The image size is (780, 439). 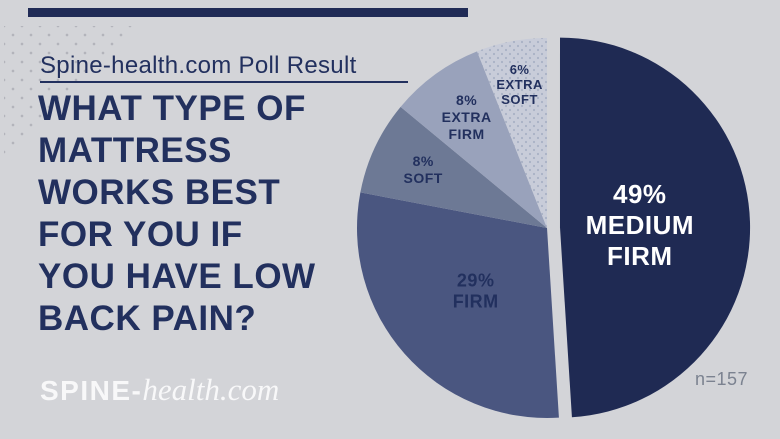 What do you see at coordinates (512, 133) in the screenshot?
I see `pie-slice-extra-soft` at bounding box center [512, 133].